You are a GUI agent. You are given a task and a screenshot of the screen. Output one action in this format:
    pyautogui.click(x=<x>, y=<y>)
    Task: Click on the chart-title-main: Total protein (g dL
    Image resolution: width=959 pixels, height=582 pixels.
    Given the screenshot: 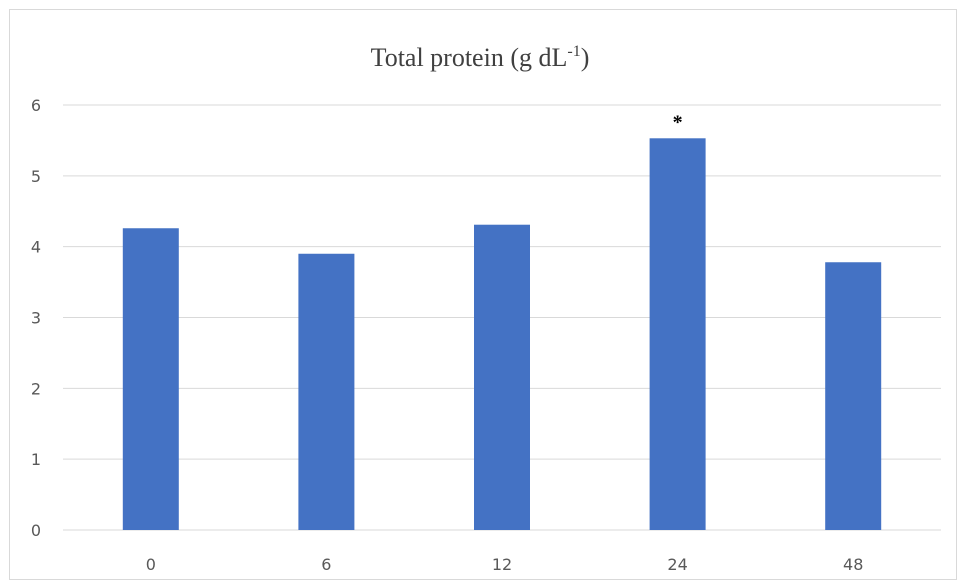 What is the action you would take?
    pyautogui.click(x=469, y=57)
    